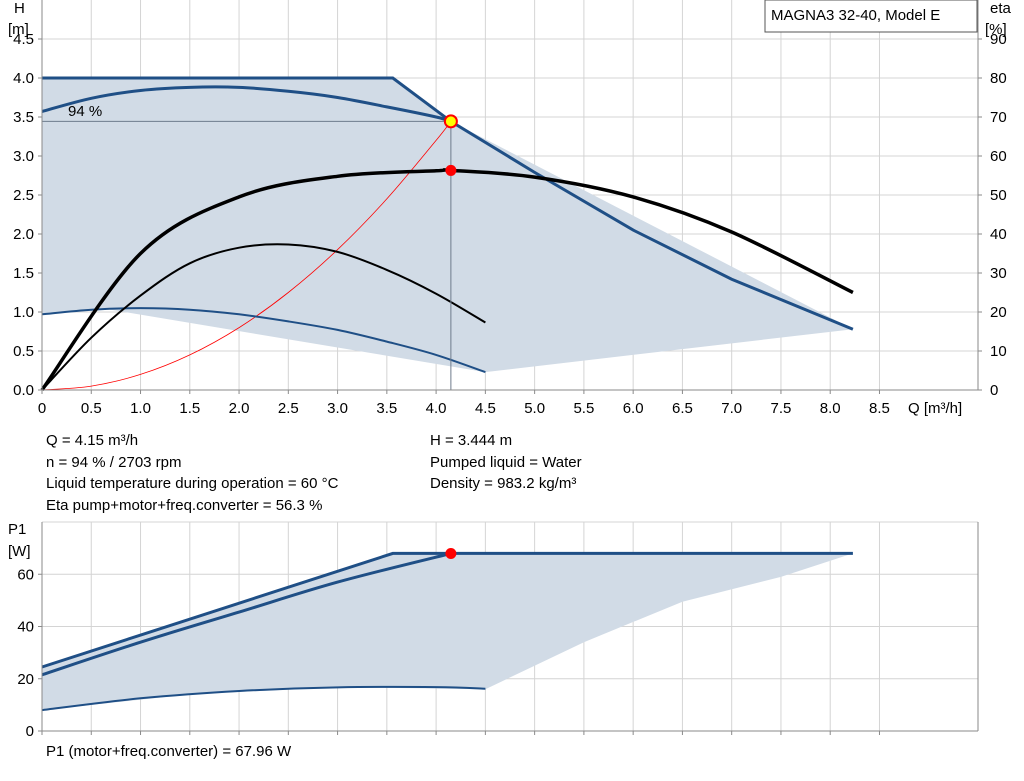 This screenshot has height=781, width=1024. Describe the element at coordinates (731, 408) in the screenshot. I see `flow-tick-label: 7.0` at that location.